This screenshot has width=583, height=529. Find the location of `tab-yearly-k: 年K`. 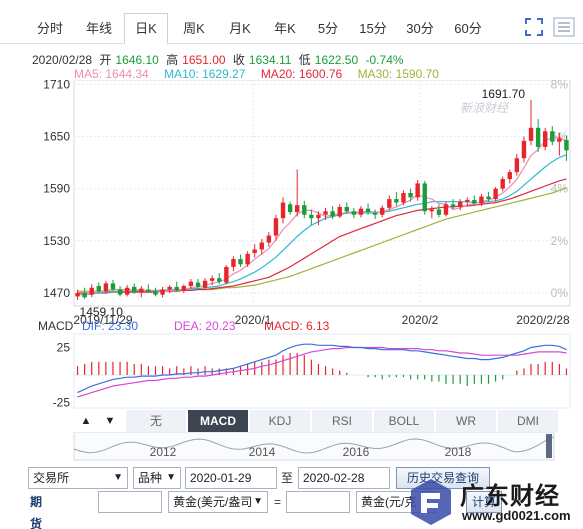

tab-yearly-k: 年K is located at coordinates (285, 28).